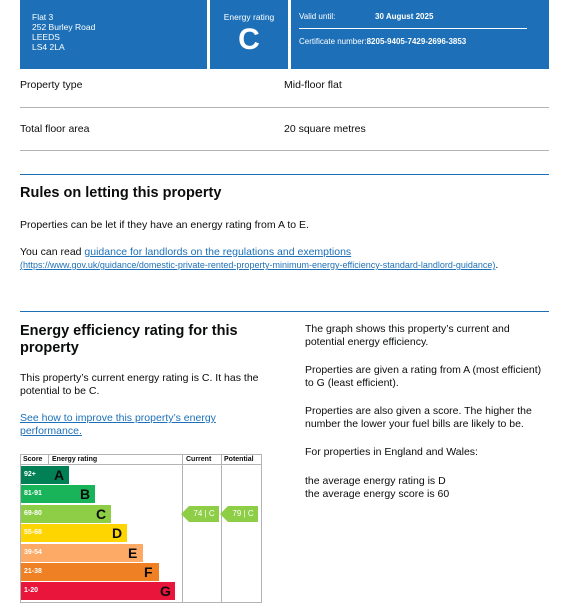 This screenshot has height=614, width=569. What do you see at coordinates (204, 513) in the screenshot?
I see `arrow-label: 74 | C` at bounding box center [204, 513].